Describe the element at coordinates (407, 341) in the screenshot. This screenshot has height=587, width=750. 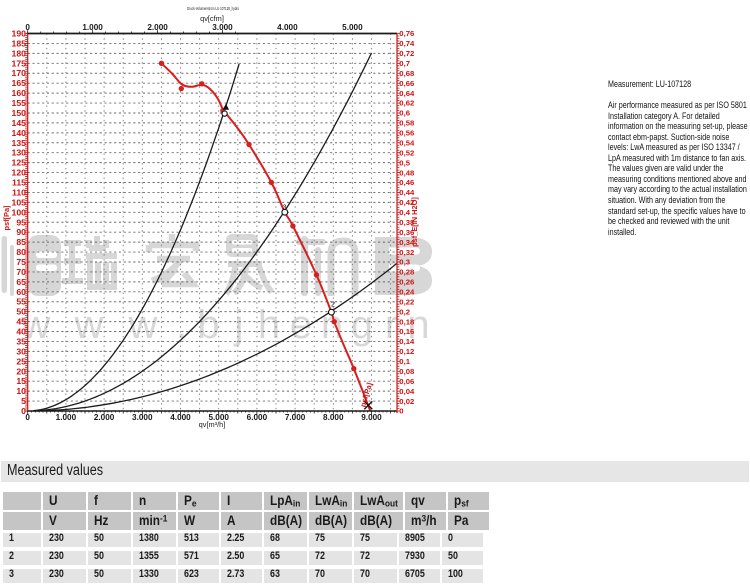
I see `svg-text: 0,14` at that location.